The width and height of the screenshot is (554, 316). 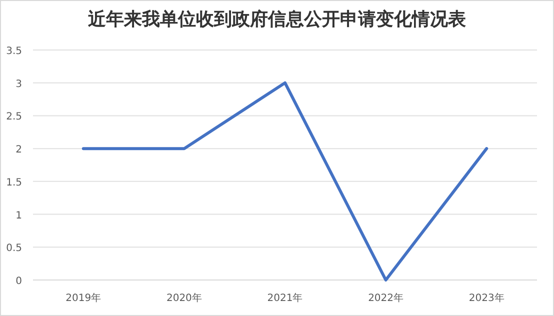 I want to click on x-tick-label: 2021年, so click(x=285, y=298).